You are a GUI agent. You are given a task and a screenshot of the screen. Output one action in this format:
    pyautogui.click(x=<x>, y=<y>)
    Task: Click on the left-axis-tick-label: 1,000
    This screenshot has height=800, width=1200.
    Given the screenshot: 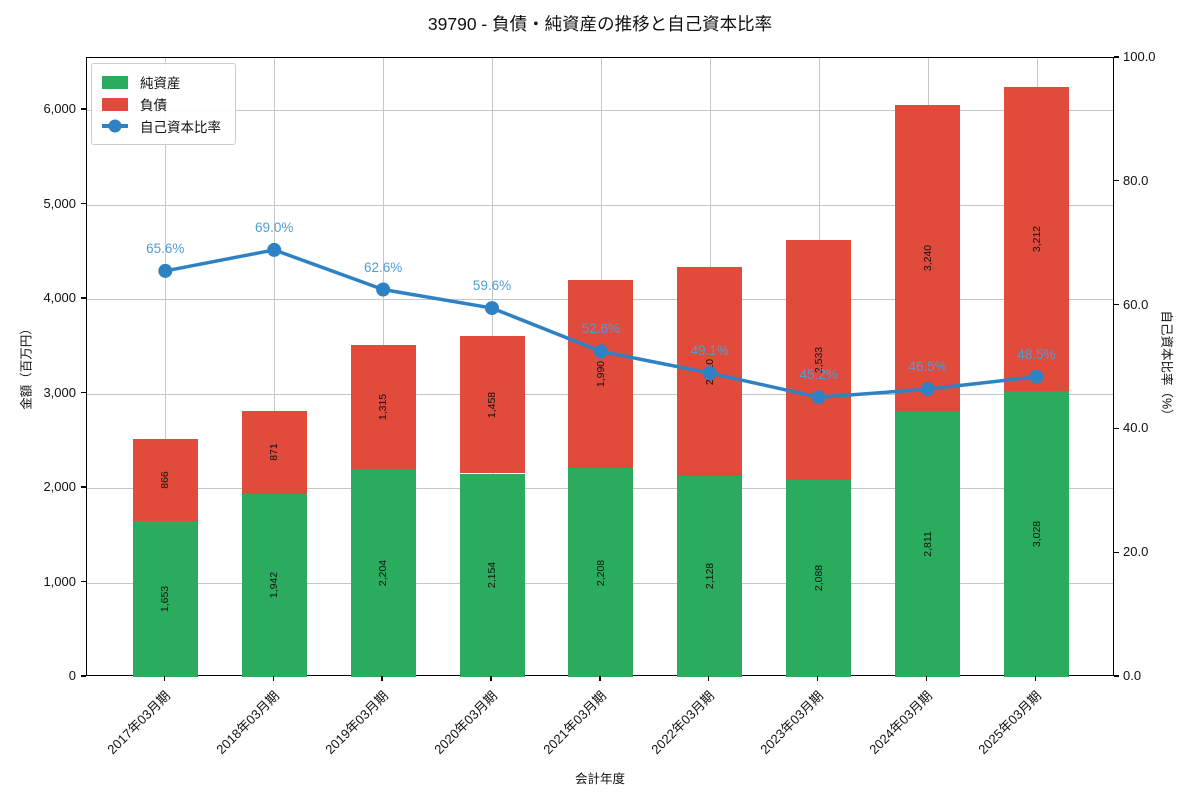 What is the action you would take?
    pyautogui.click(x=59, y=581)
    